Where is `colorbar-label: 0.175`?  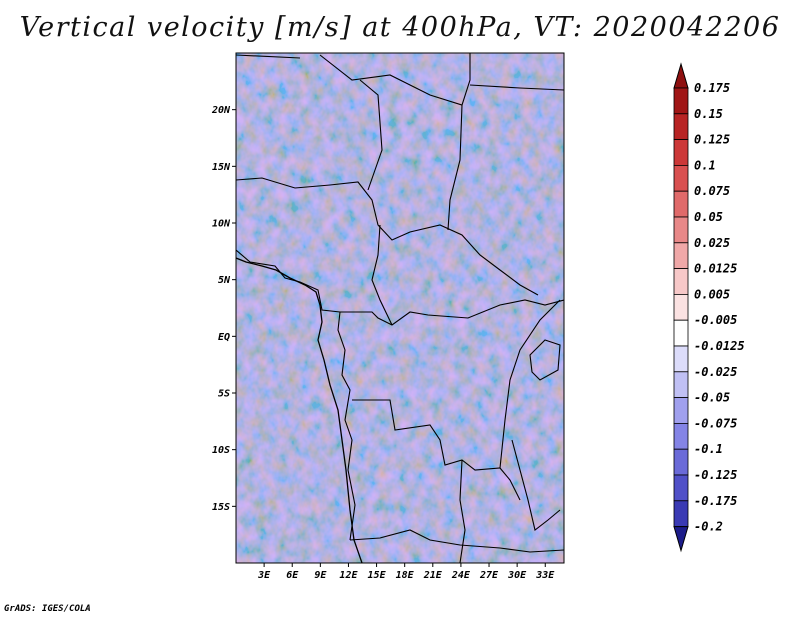
colorbar-label: 0.175 is located at coordinates (712, 88).